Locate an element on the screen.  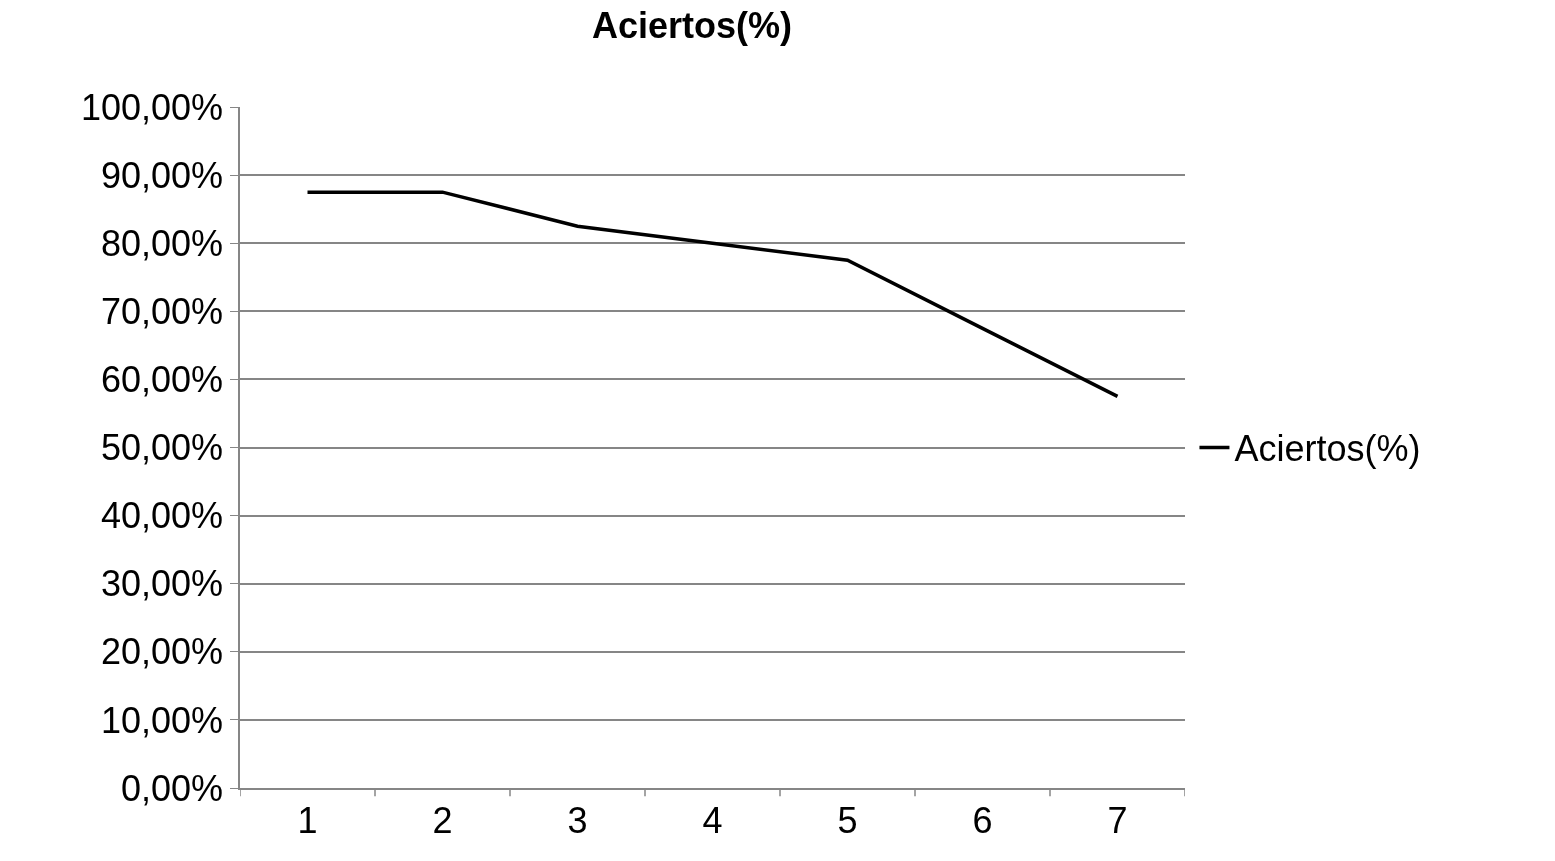
x-tick-label: 6 is located at coordinates (982, 820).